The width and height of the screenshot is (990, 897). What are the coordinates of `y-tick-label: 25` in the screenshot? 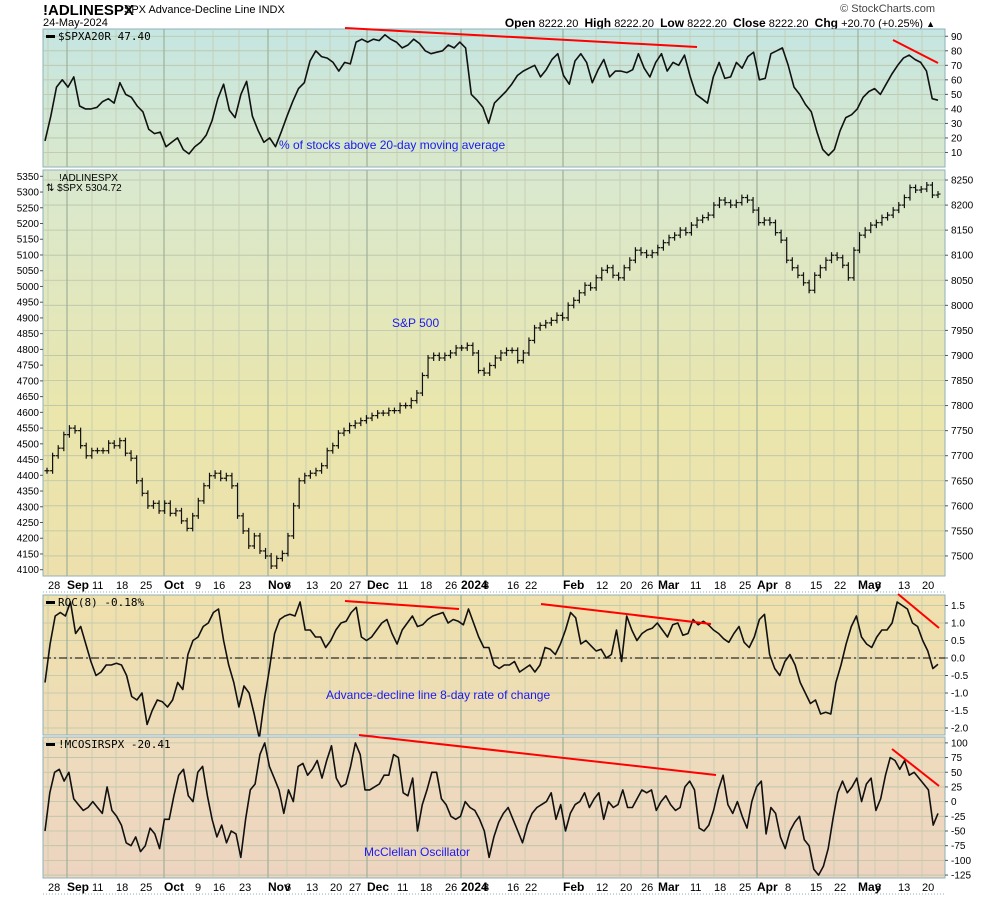 It's located at (957, 787).